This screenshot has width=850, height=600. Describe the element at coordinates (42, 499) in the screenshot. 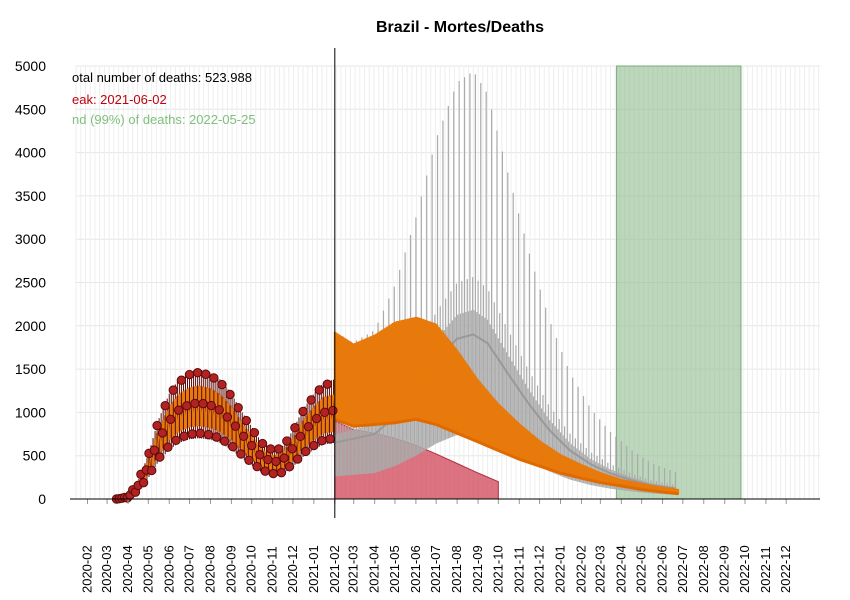

I see `y-tick-label: 0` at that location.